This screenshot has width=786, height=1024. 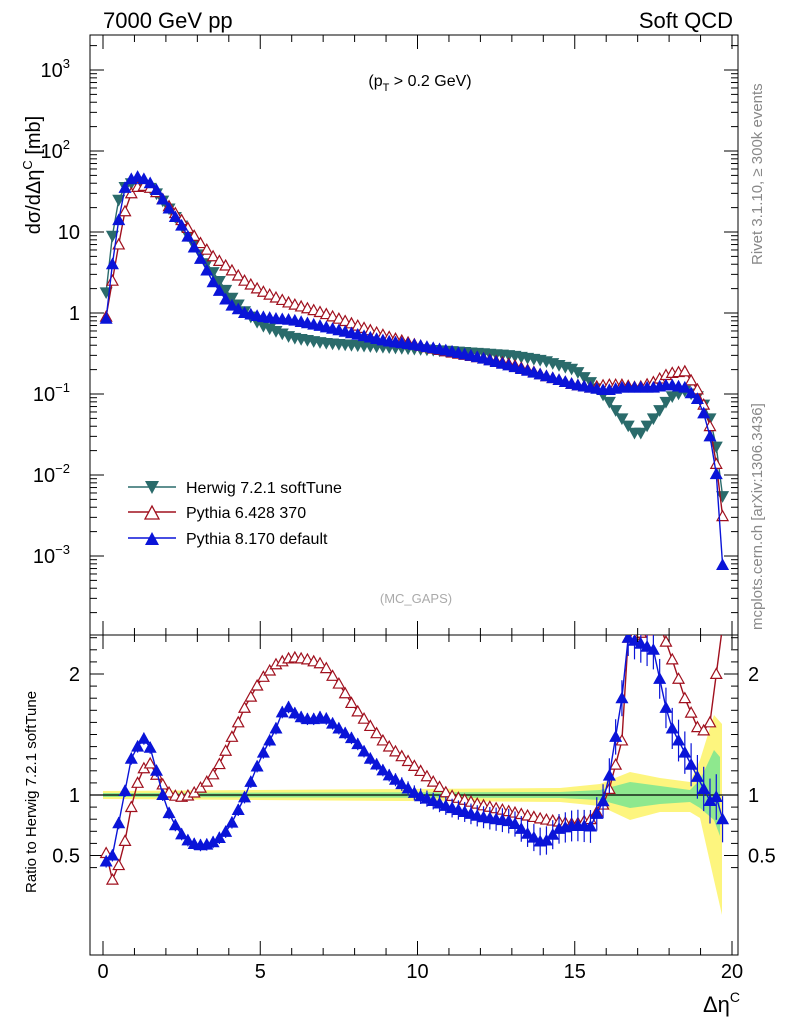 I want to click on ratio-y-tick-label: 1, so click(x=74, y=796).